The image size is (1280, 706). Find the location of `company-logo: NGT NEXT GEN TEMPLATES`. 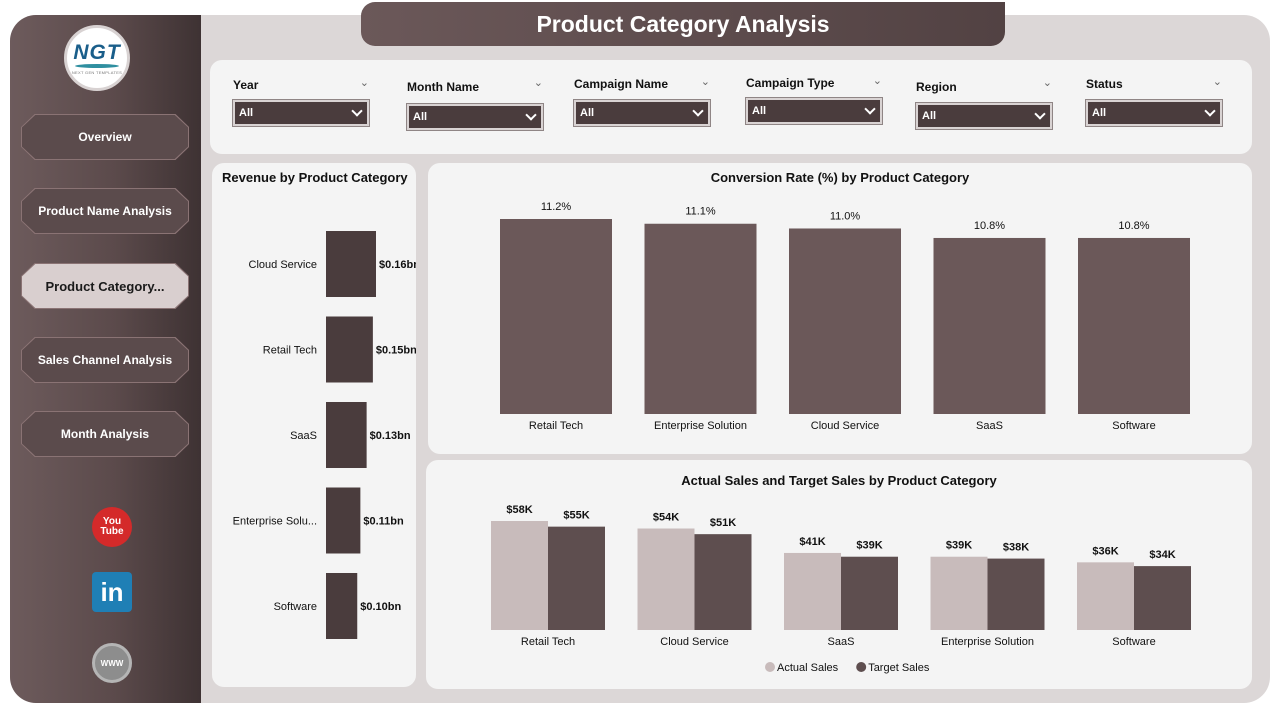

company-logo: NGT NEXT GEN TEMPLATES is located at coordinates (97, 58).